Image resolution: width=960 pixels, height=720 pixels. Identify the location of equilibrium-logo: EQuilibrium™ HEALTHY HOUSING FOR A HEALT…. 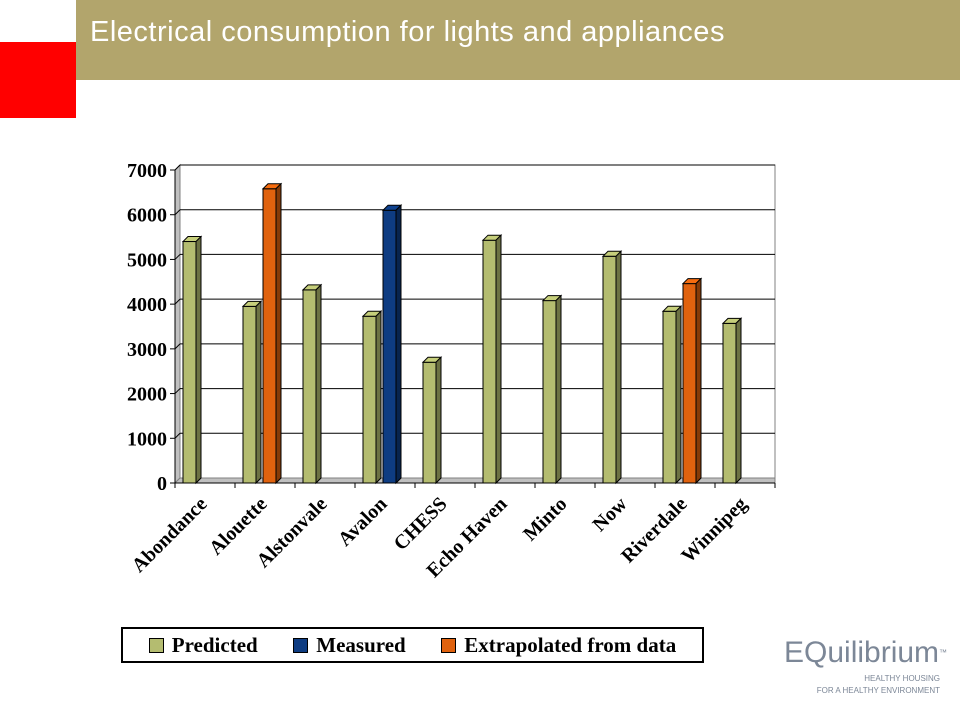
(866, 668).